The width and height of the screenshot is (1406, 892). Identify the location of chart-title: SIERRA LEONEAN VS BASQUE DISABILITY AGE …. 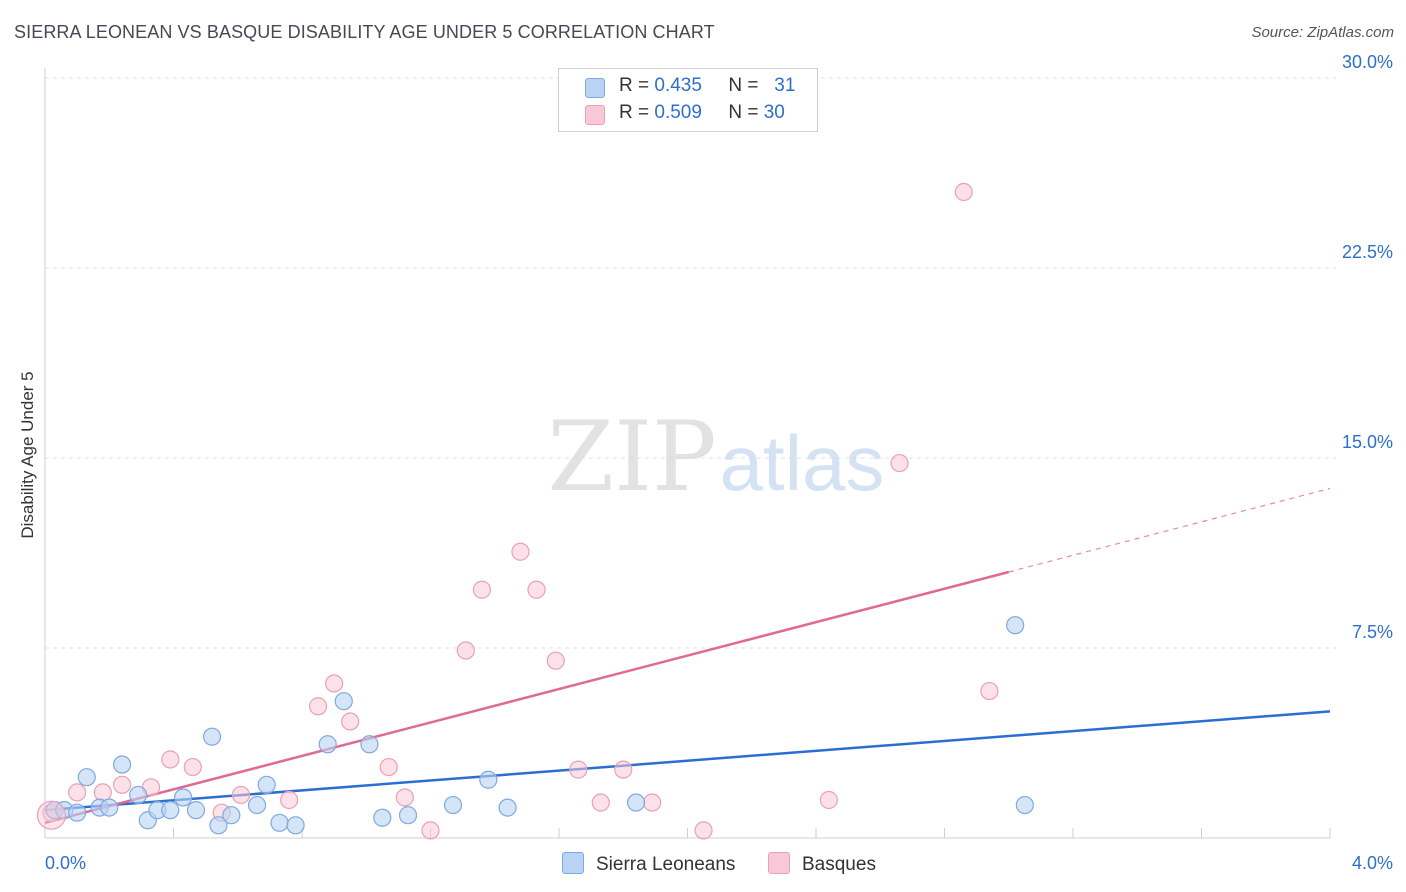
(364, 32).